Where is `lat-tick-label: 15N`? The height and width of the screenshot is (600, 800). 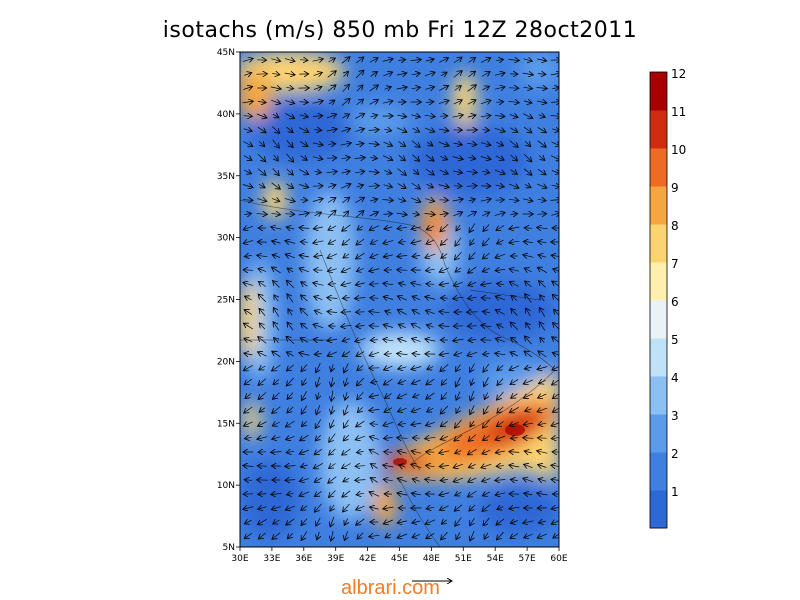
lat-tick-label: 15N is located at coordinates (226, 424).